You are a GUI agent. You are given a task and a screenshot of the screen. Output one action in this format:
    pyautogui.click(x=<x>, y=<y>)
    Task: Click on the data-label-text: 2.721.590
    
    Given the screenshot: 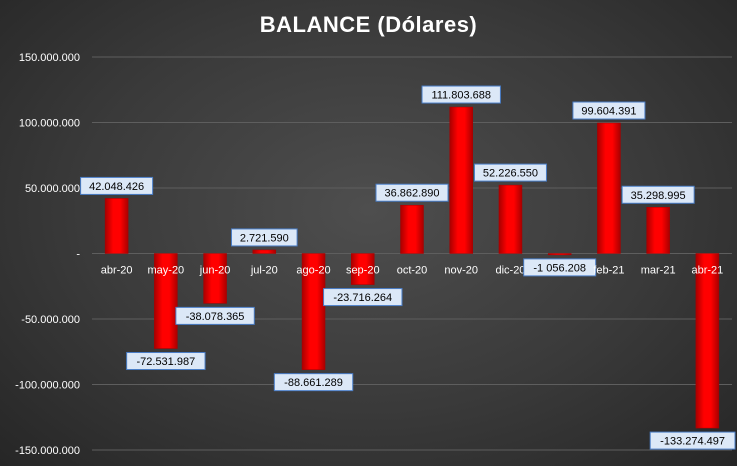 What is the action you would take?
    pyautogui.click(x=264, y=238)
    